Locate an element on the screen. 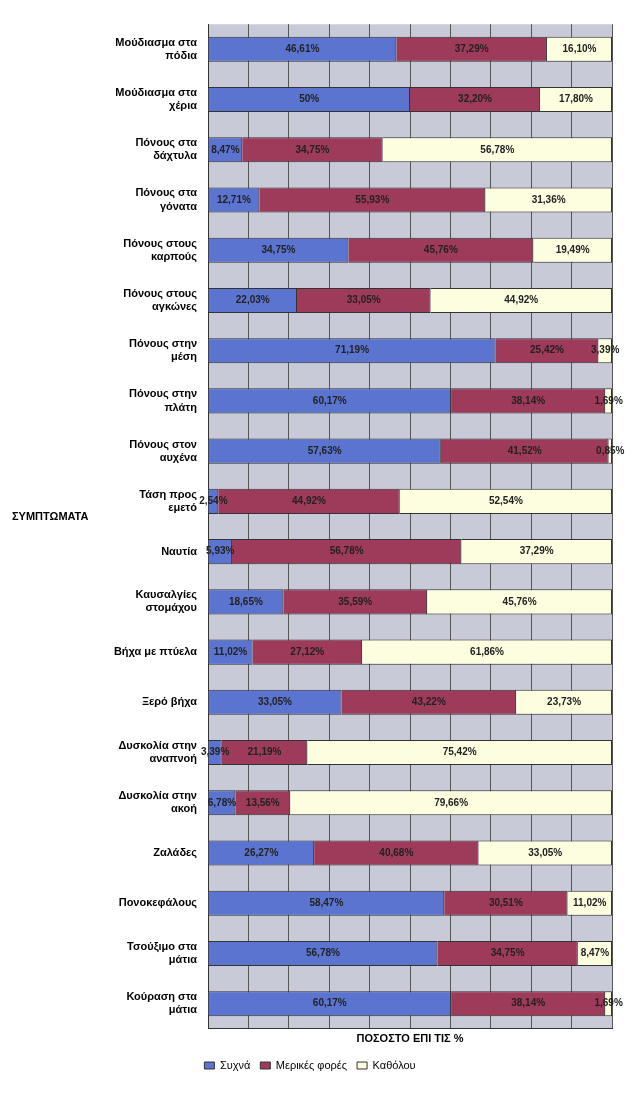 Image resolution: width=634 pixels, height=1093 pixels. data-label: 58,47% is located at coordinates (326, 902).